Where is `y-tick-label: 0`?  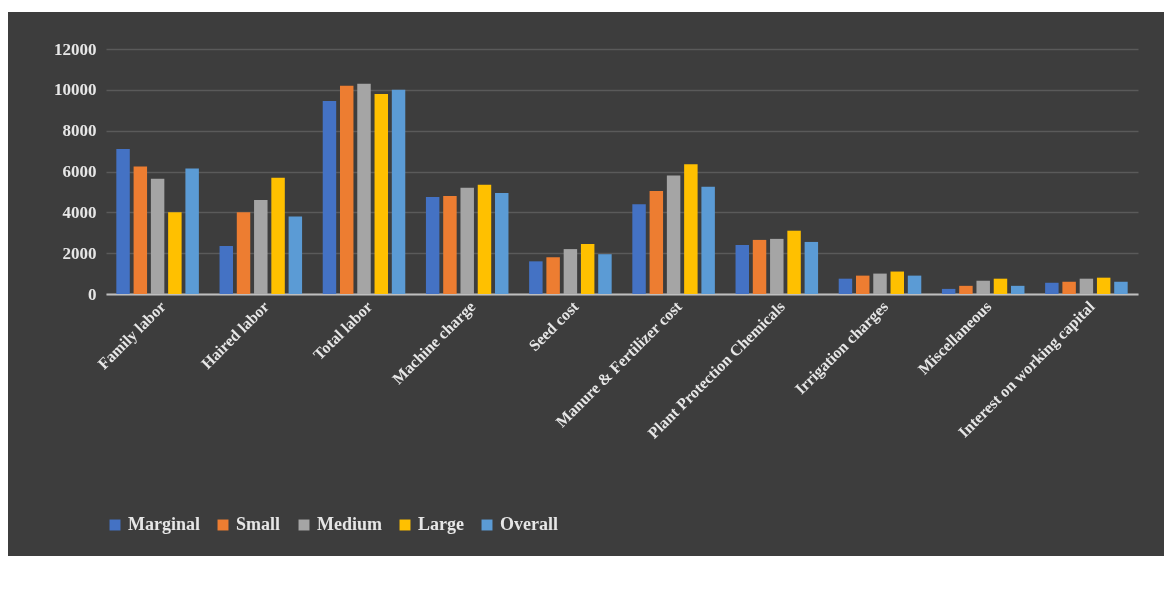
y-tick-label: 0 is located at coordinates (92, 294).